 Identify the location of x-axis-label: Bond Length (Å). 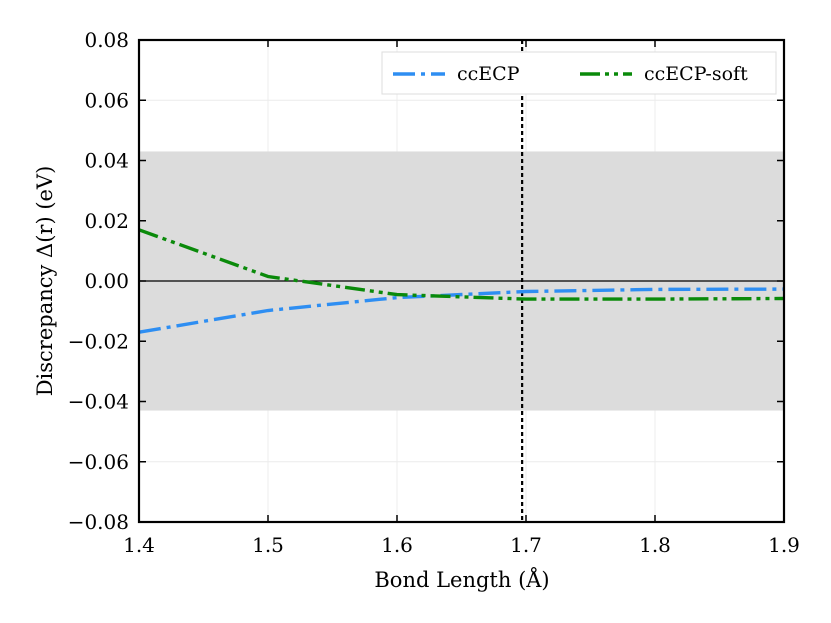
(461, 579).